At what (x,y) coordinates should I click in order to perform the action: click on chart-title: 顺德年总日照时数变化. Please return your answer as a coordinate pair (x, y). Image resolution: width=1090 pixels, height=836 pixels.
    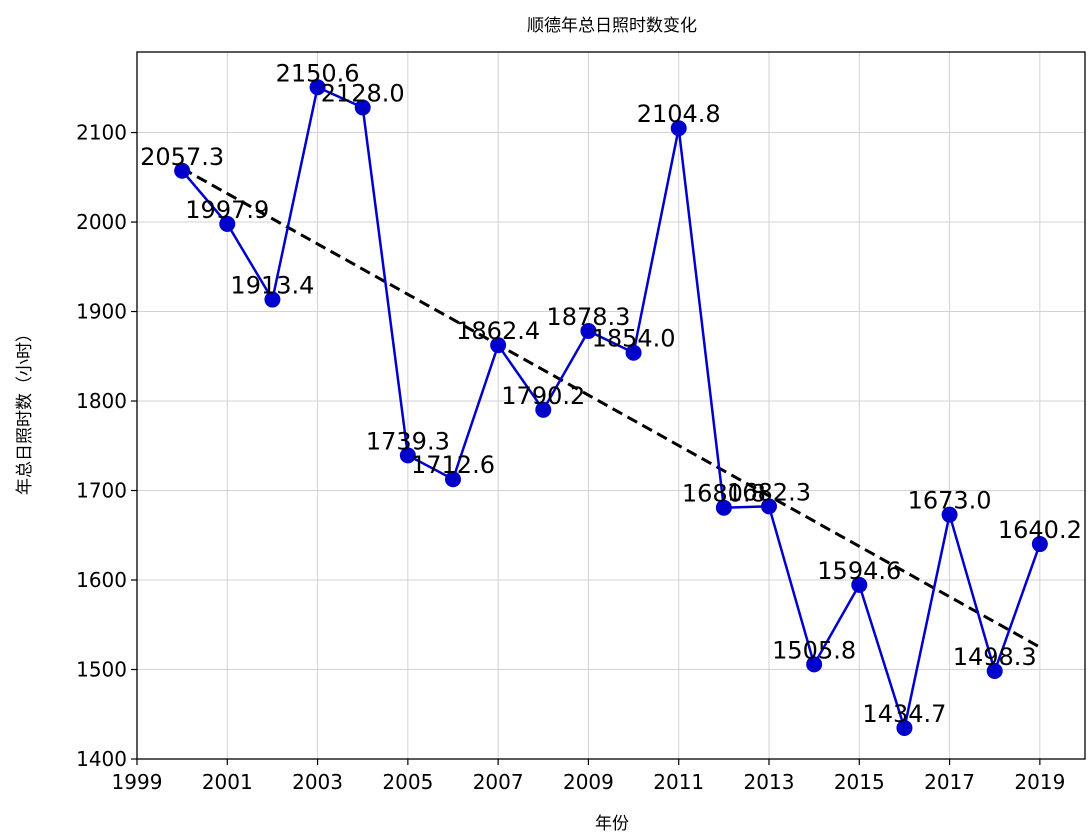
    Looking at the image, I should click on (612, 26).